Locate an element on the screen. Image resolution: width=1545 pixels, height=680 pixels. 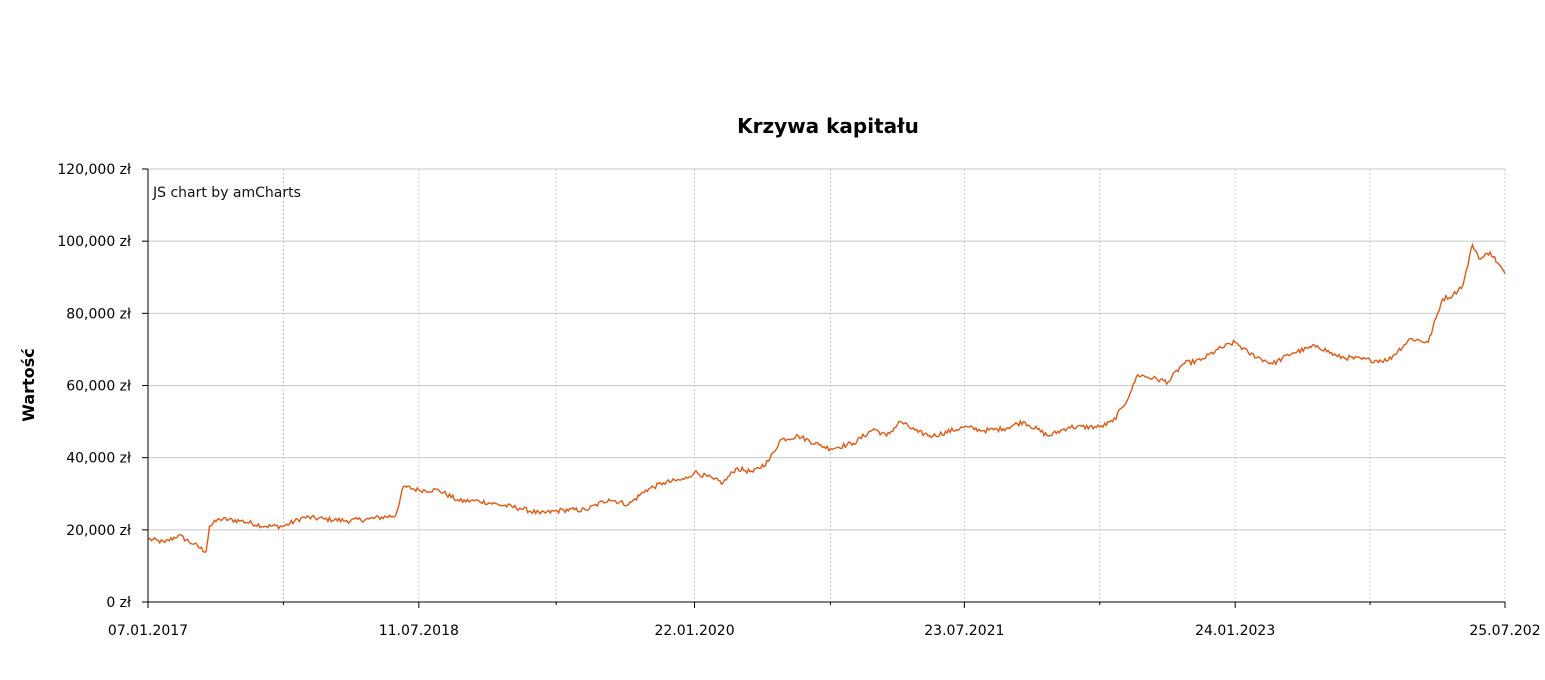
y-tick-label: 60,000 zł is located at coordinates (98, 387).